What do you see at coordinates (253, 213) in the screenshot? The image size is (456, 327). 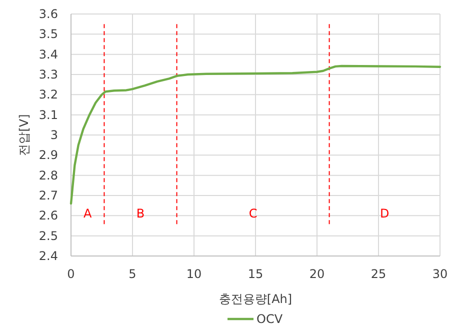 I see `annotation: C` at bounding box center [253, 213].